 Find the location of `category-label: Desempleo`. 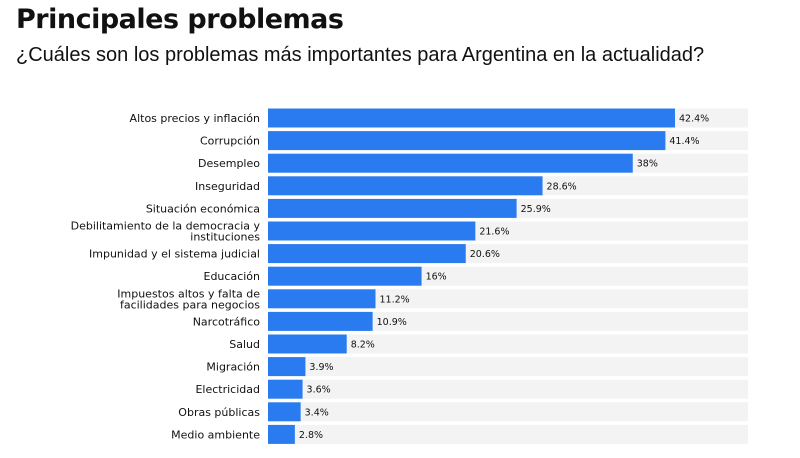

category-label: Desempleo is located at coordinates (229, 163).